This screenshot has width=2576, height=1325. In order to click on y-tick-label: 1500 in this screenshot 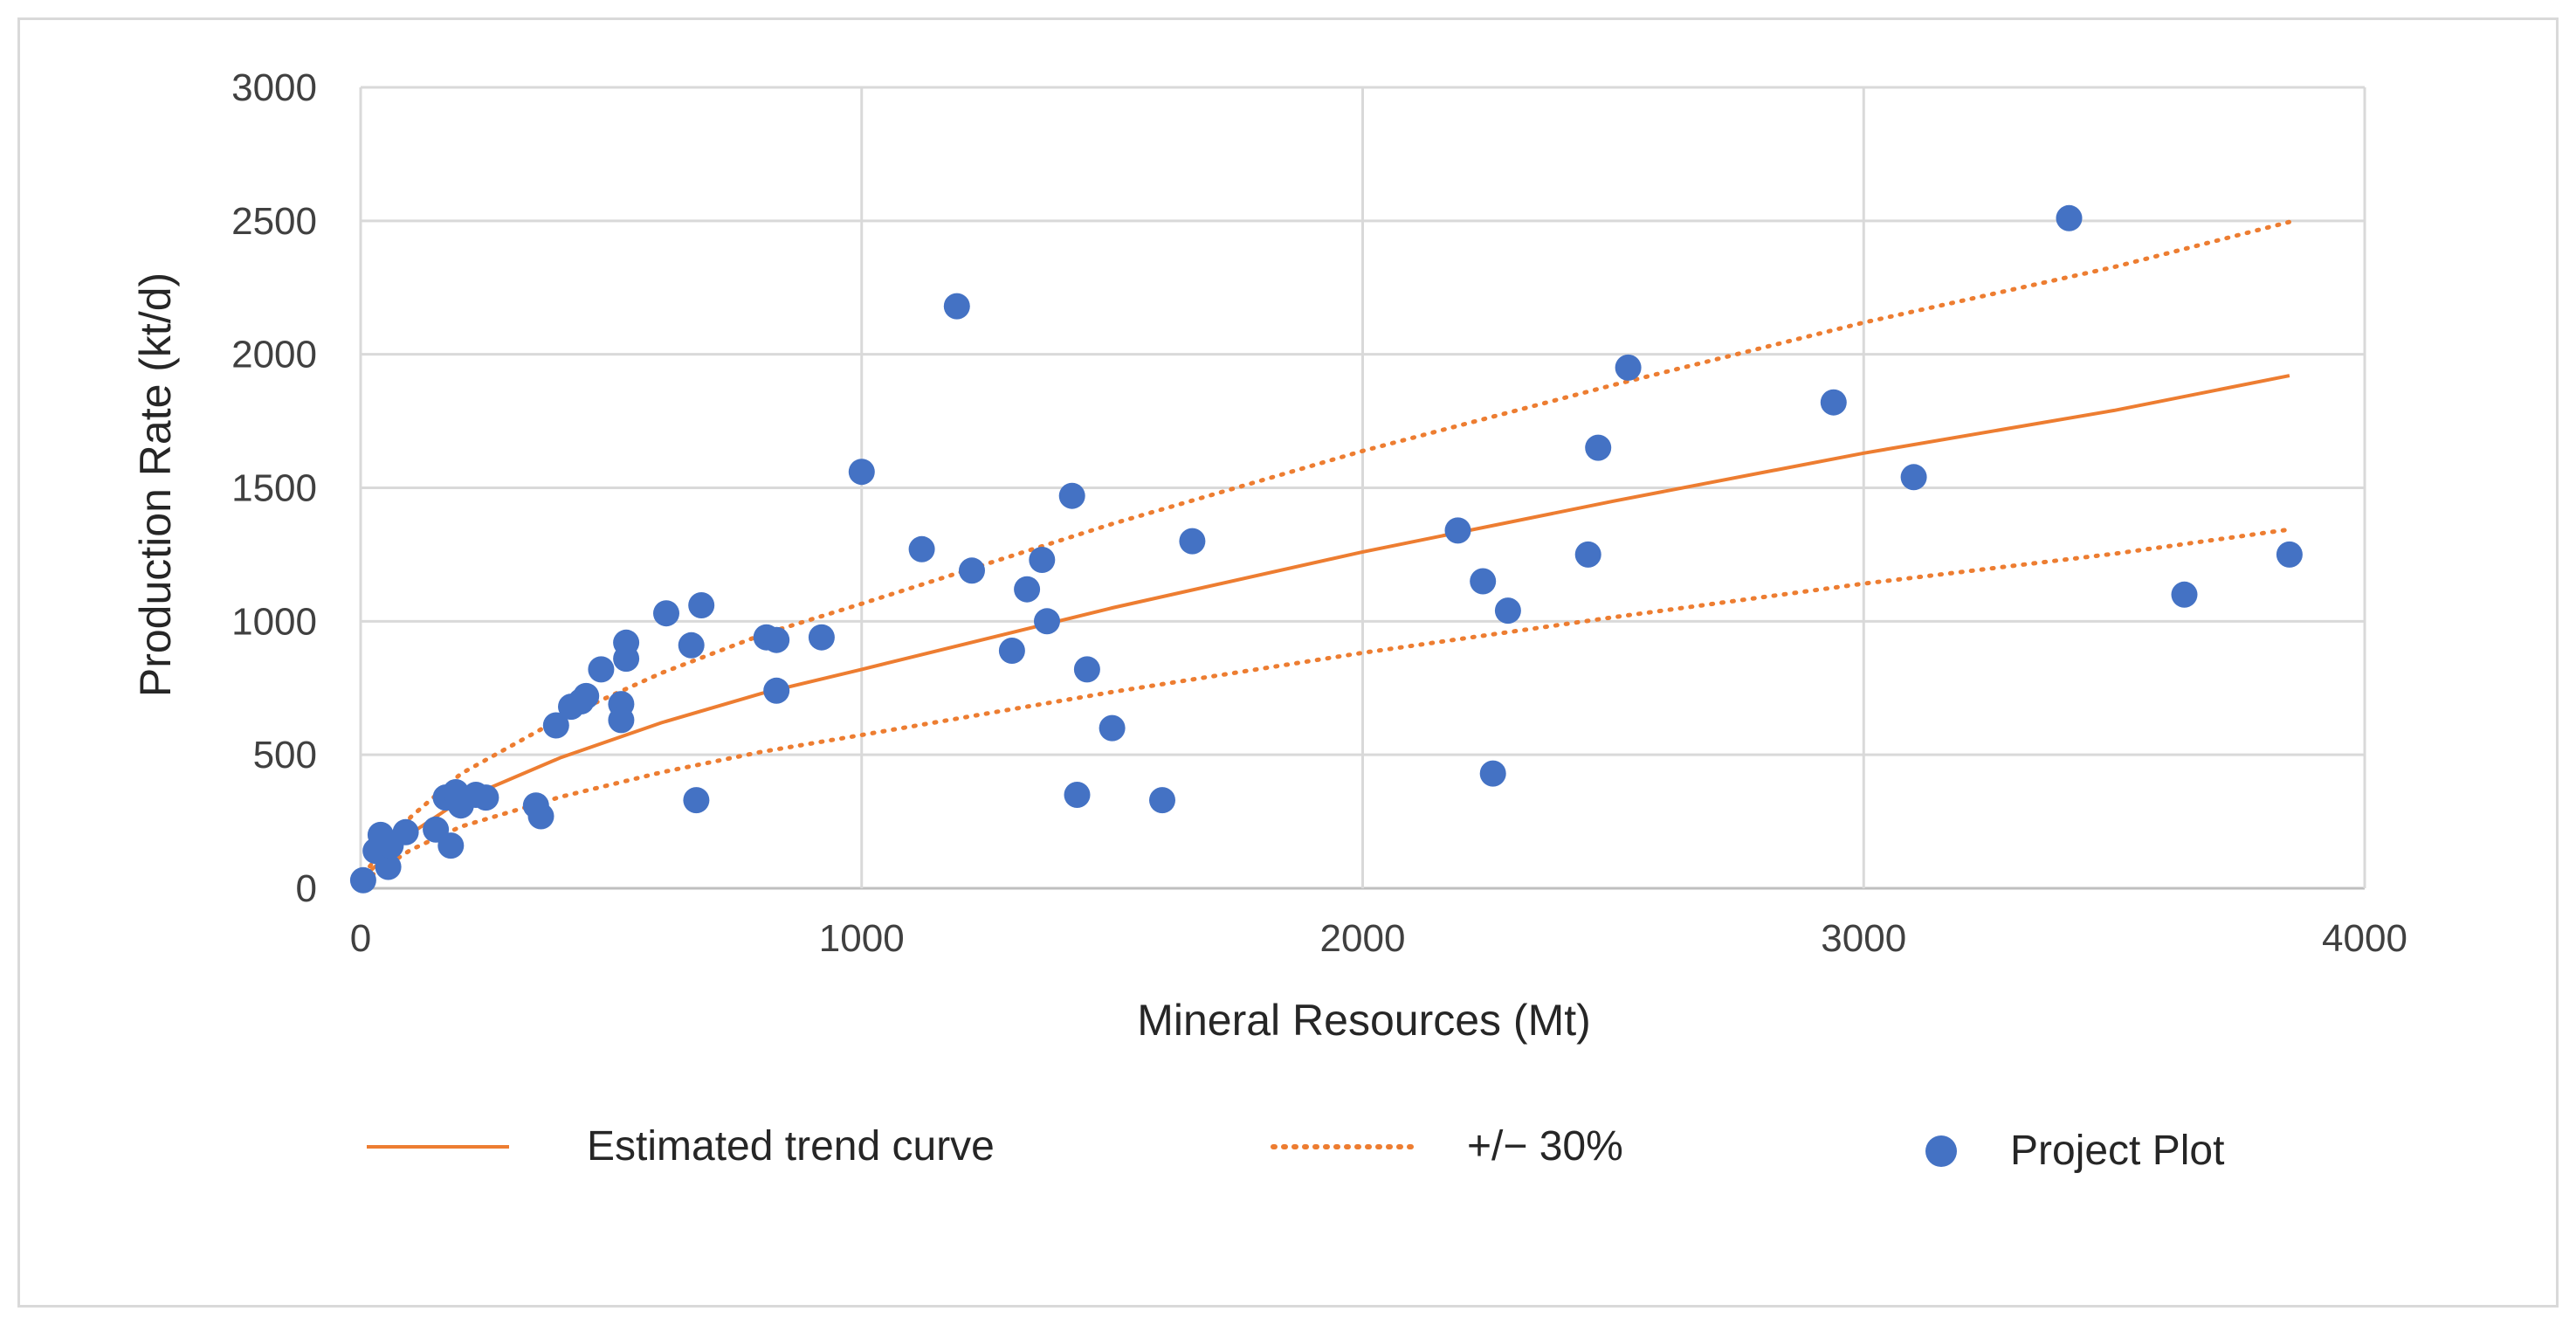, I will do `click(274, 488)`.